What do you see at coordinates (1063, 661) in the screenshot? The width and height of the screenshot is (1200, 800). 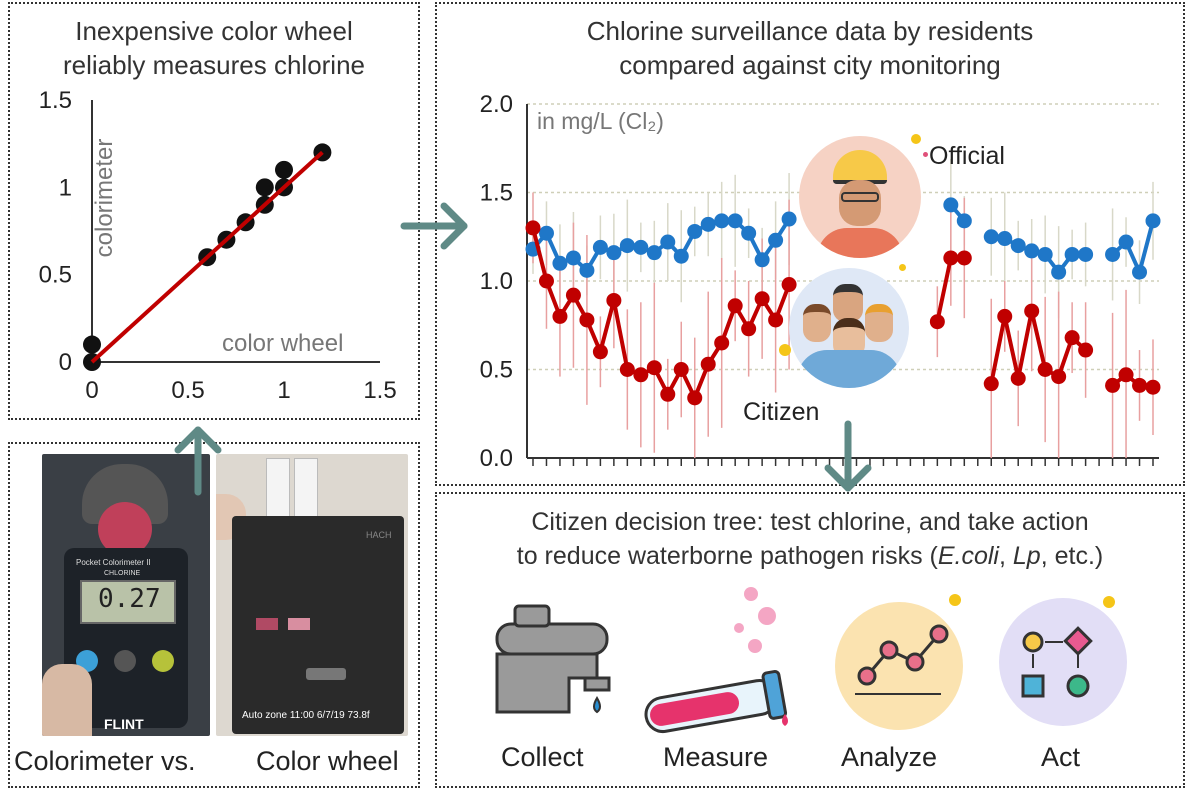 I see `flowchart-act-icon` at bounding box center [1063, 661].